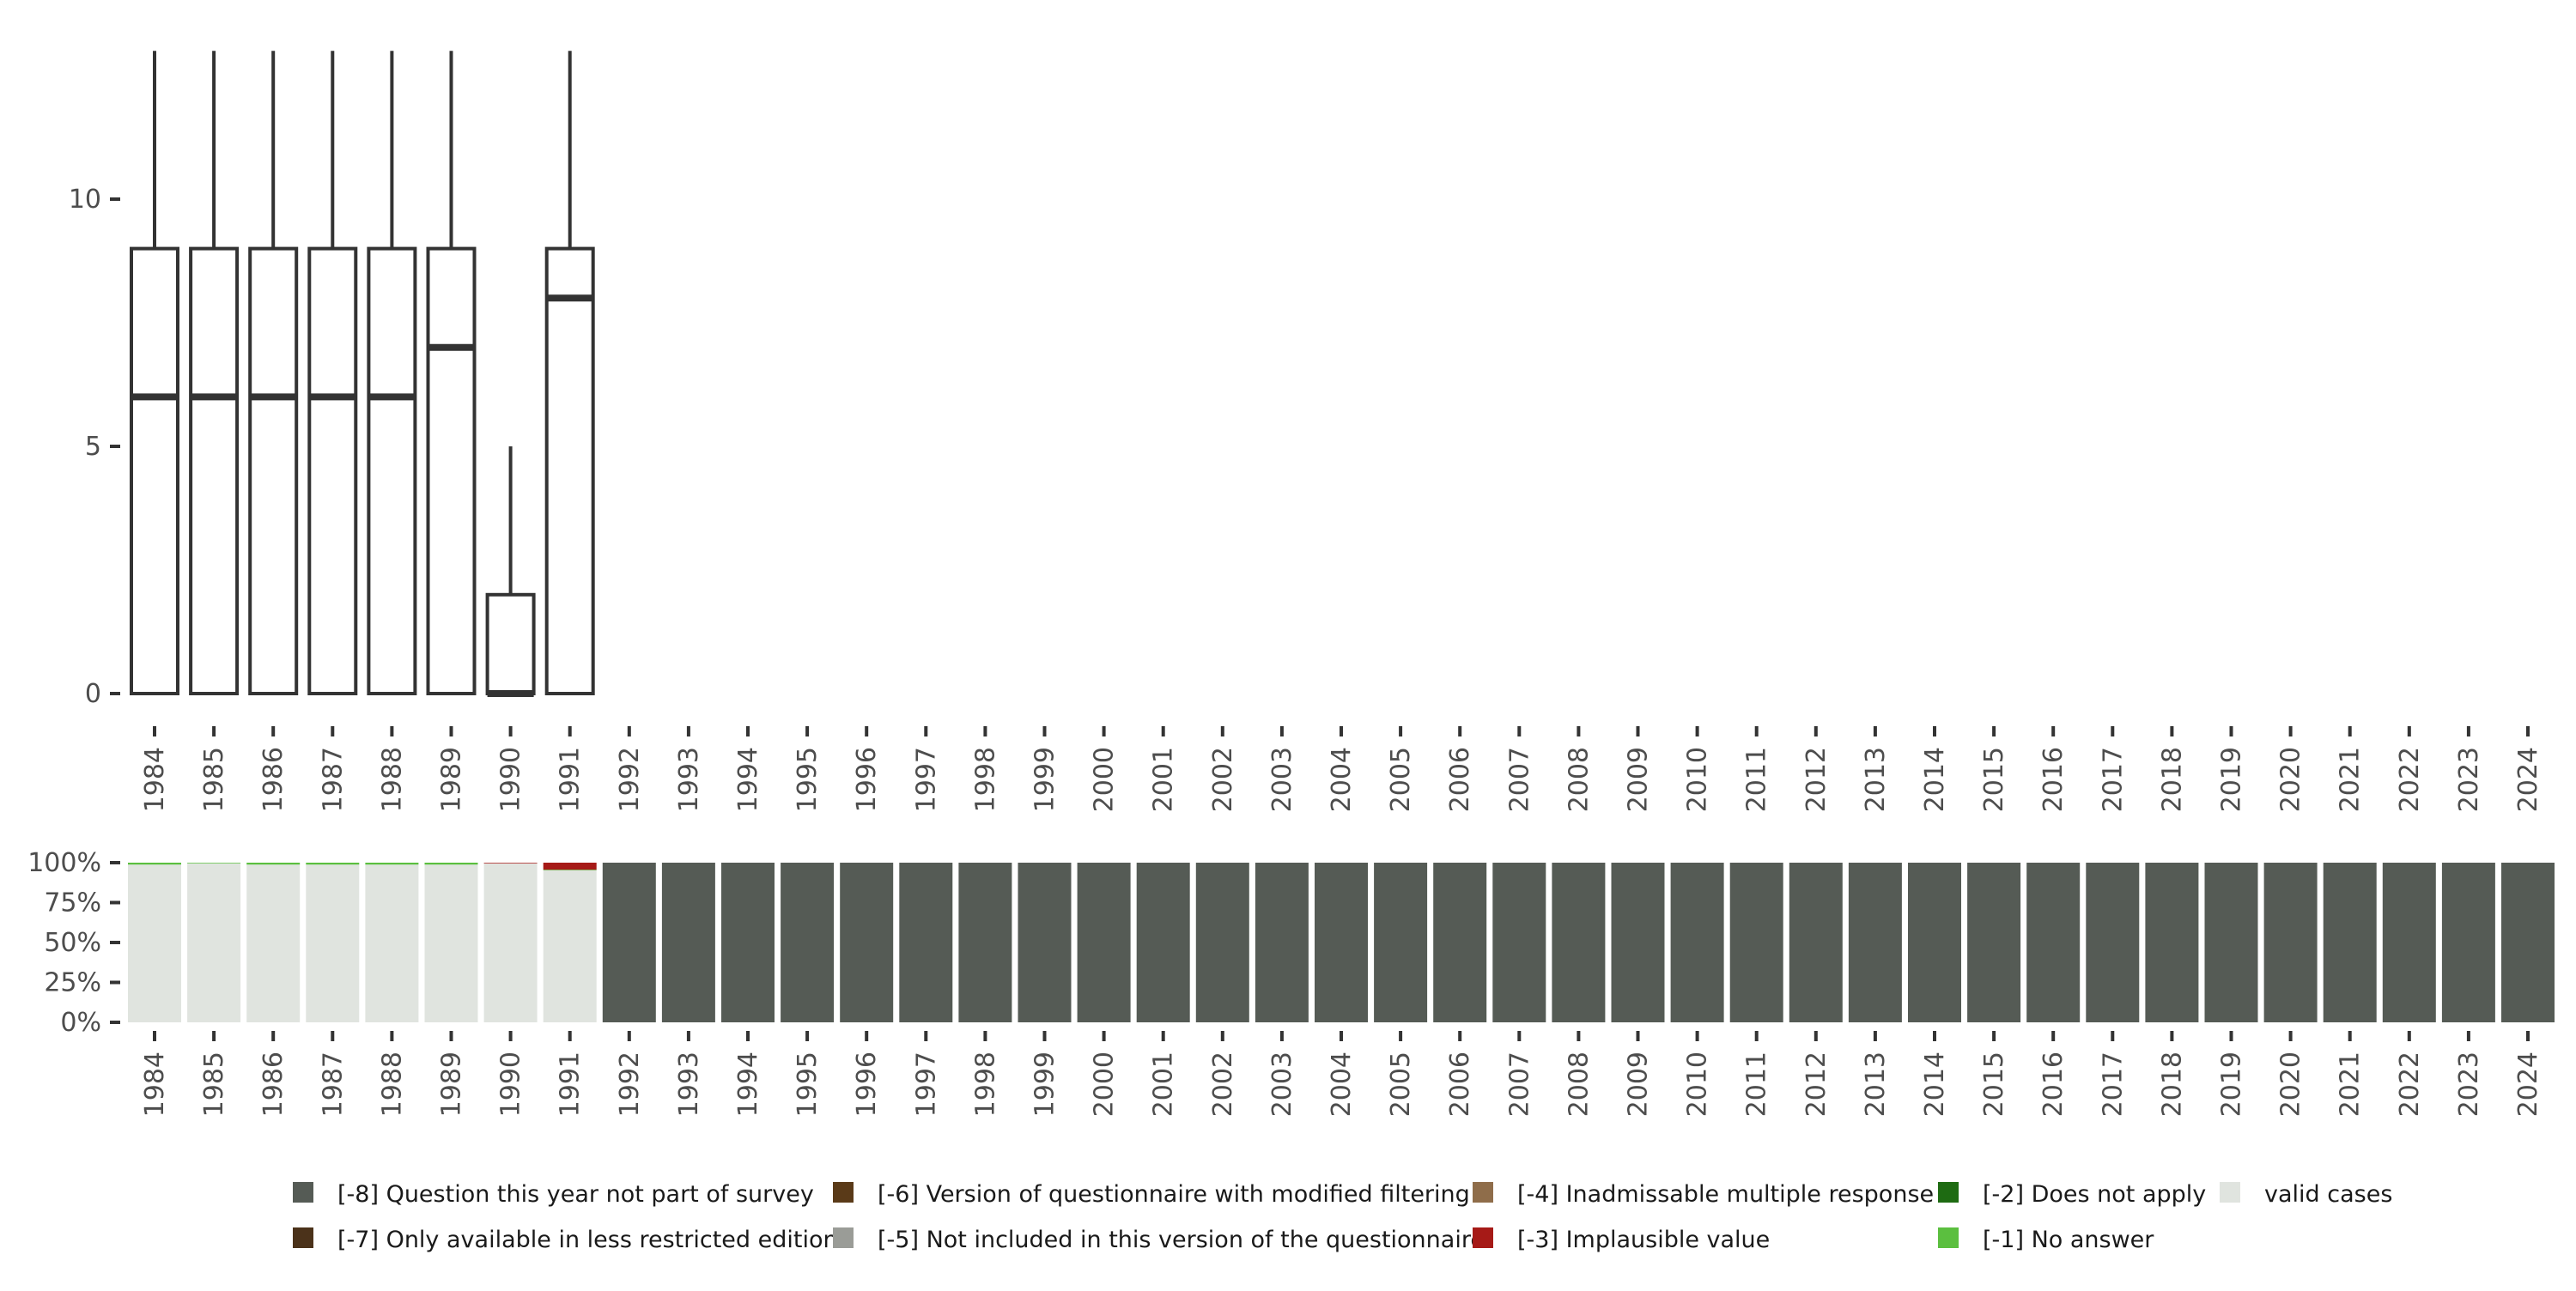 This screenshot has width=2576, height=1291. I want to click on x-tick-label: 1988, so click(392, 779).